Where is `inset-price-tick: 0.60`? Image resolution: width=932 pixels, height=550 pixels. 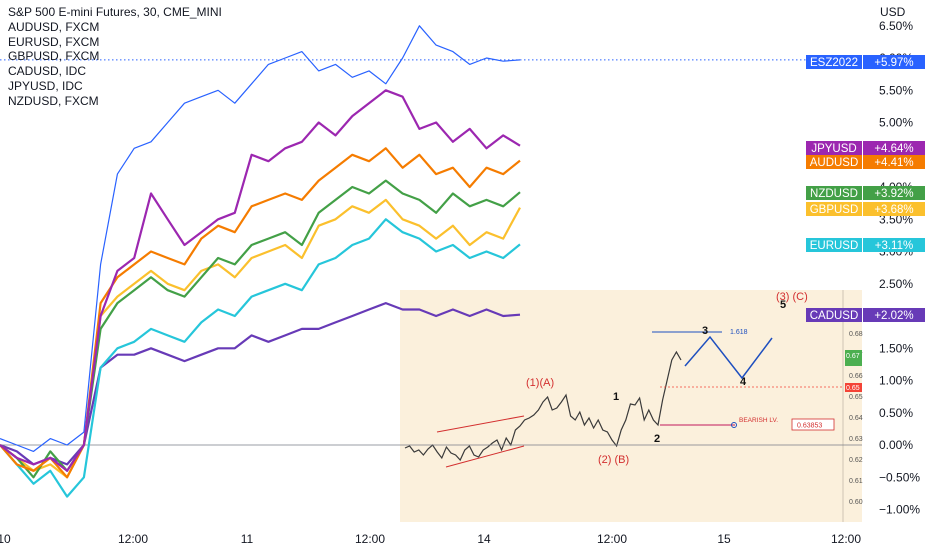
inset-price-tick: 0.60 is located at coordinates (856, 502).